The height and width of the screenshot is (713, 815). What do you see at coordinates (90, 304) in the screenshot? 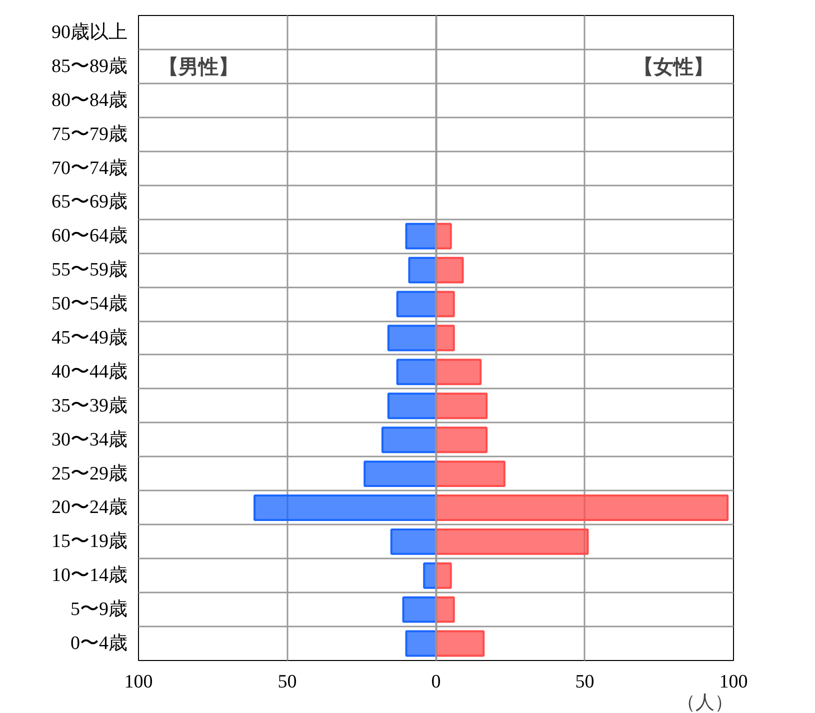
I see `y-tick-label: 50〜54歳` at bounding box center [90, 304].